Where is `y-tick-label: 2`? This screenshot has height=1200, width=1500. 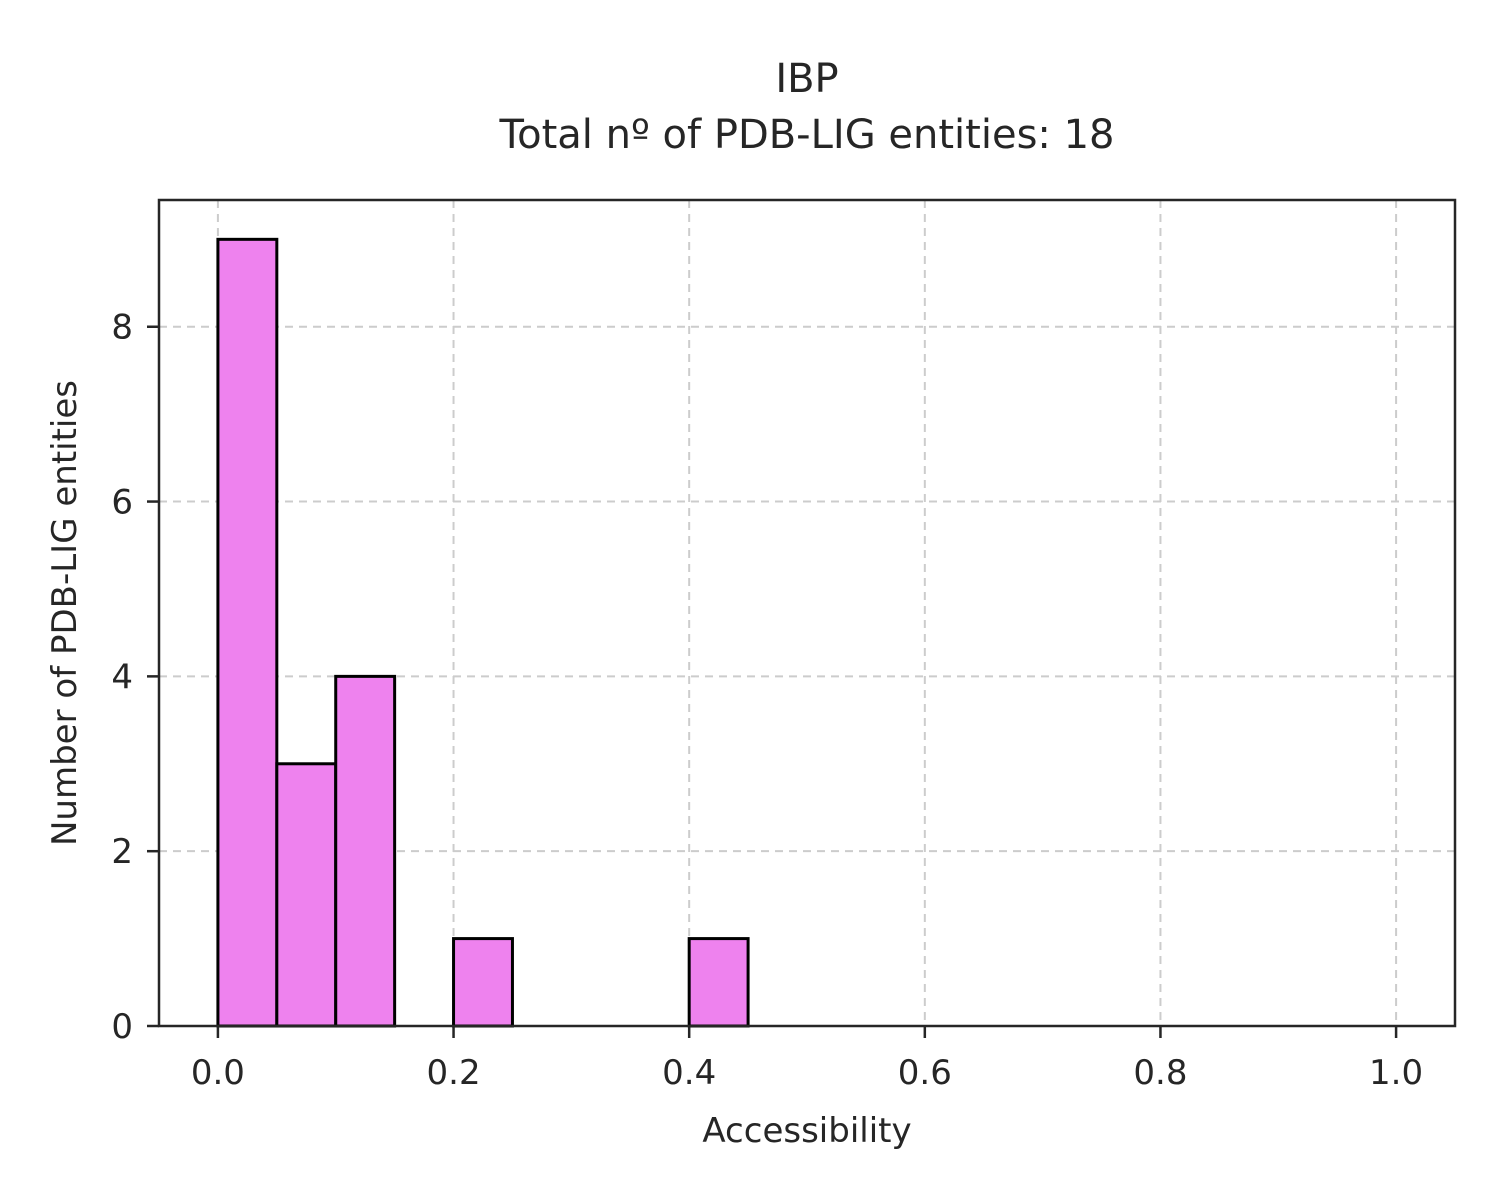 y-tick-label: 2 is located at coordinates (122, 852).